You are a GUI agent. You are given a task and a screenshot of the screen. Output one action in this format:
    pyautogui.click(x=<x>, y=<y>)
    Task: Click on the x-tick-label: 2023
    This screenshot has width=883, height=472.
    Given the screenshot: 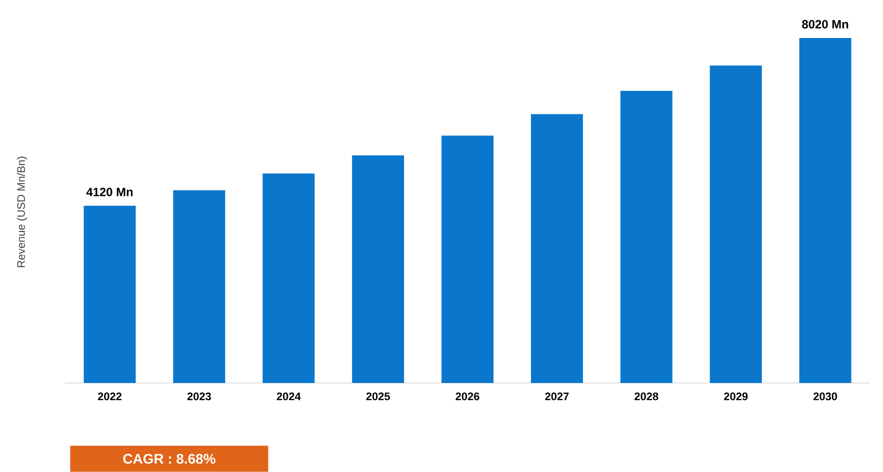 What is the action you would take?
    pyautogui.click(x=199, y=396)
    